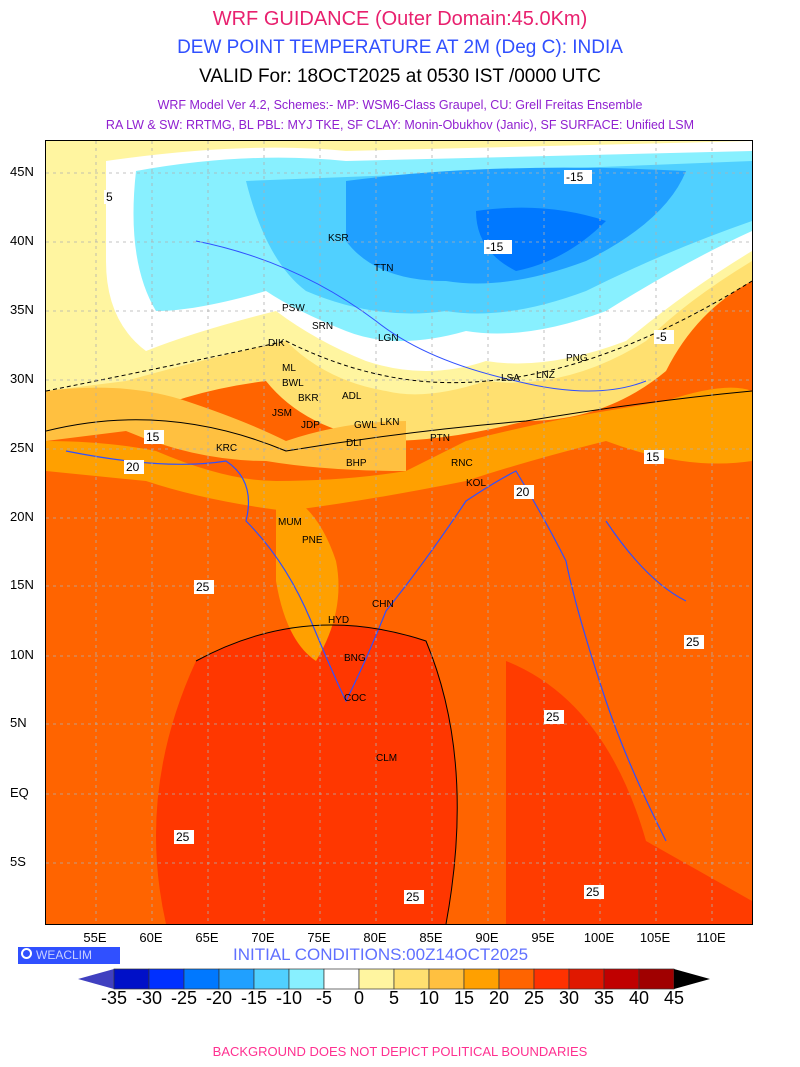 This screenshot has width=800, height=1067. Describe the element at coordinates (22, 240) in the screenshot. I see `lat-label: 40N` at that location.